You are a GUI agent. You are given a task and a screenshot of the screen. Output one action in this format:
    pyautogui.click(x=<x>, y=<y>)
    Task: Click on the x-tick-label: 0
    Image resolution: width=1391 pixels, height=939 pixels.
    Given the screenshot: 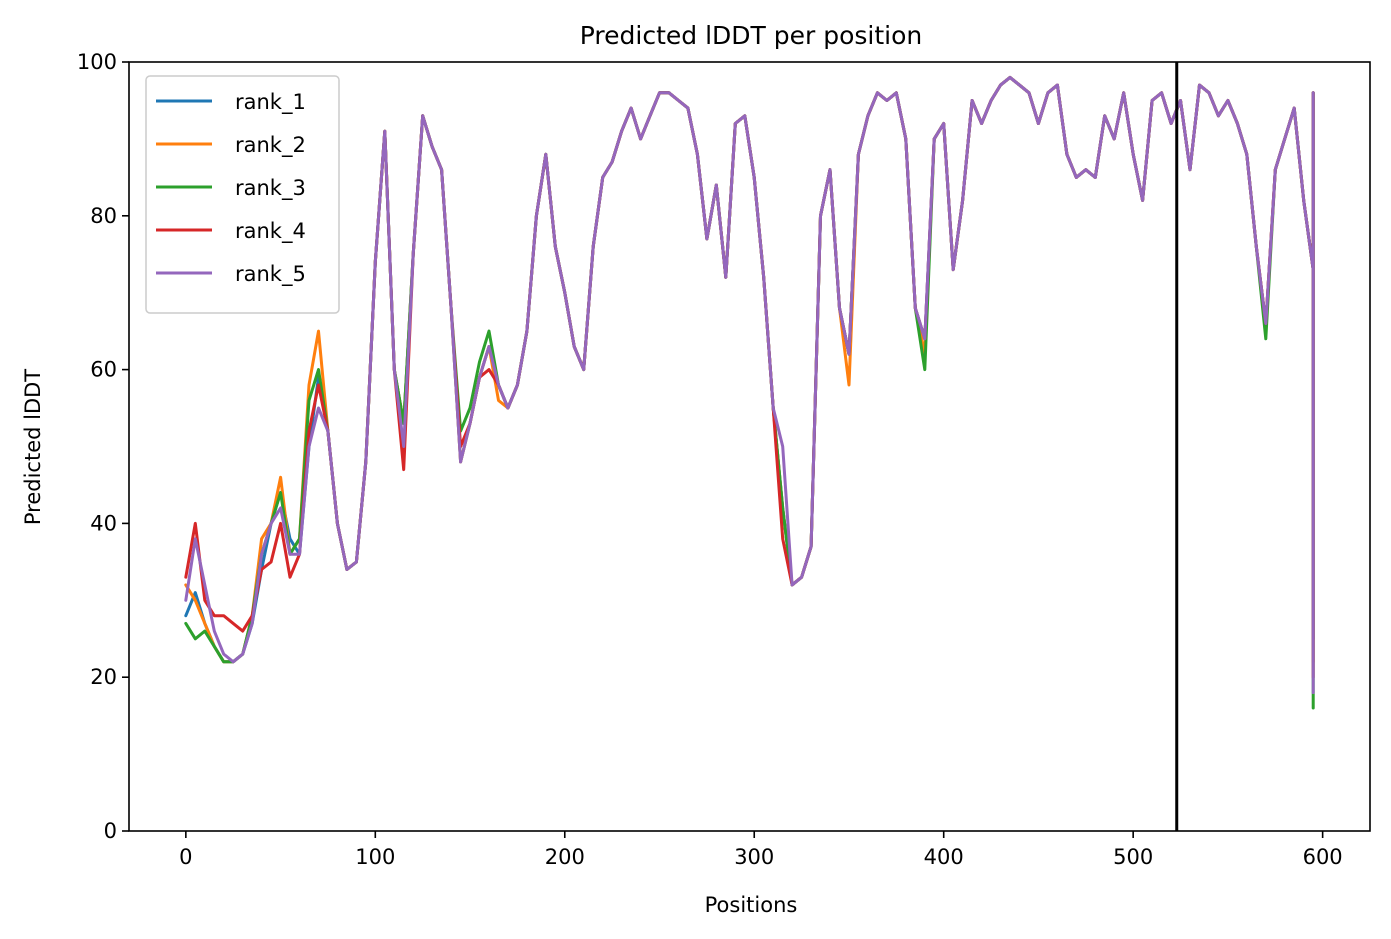 What is the action you would take?
    pyautogui.click(x=185, y=857)
    